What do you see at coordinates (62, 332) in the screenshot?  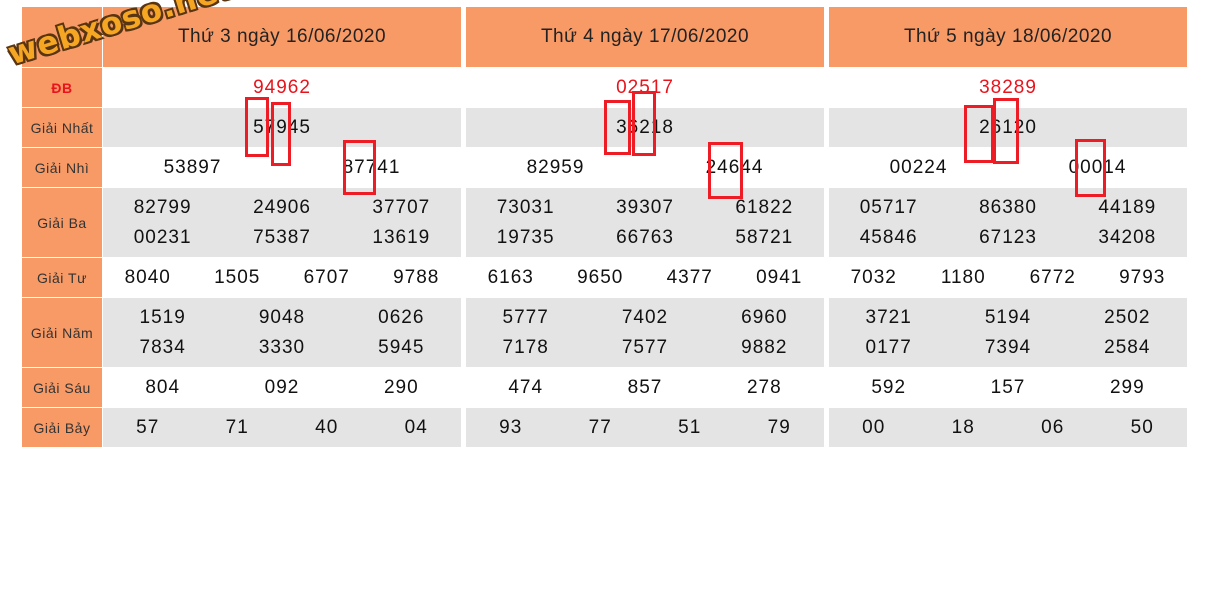 I see `label-giai-nam: Giải Năm` at bounding box center [62, 332].